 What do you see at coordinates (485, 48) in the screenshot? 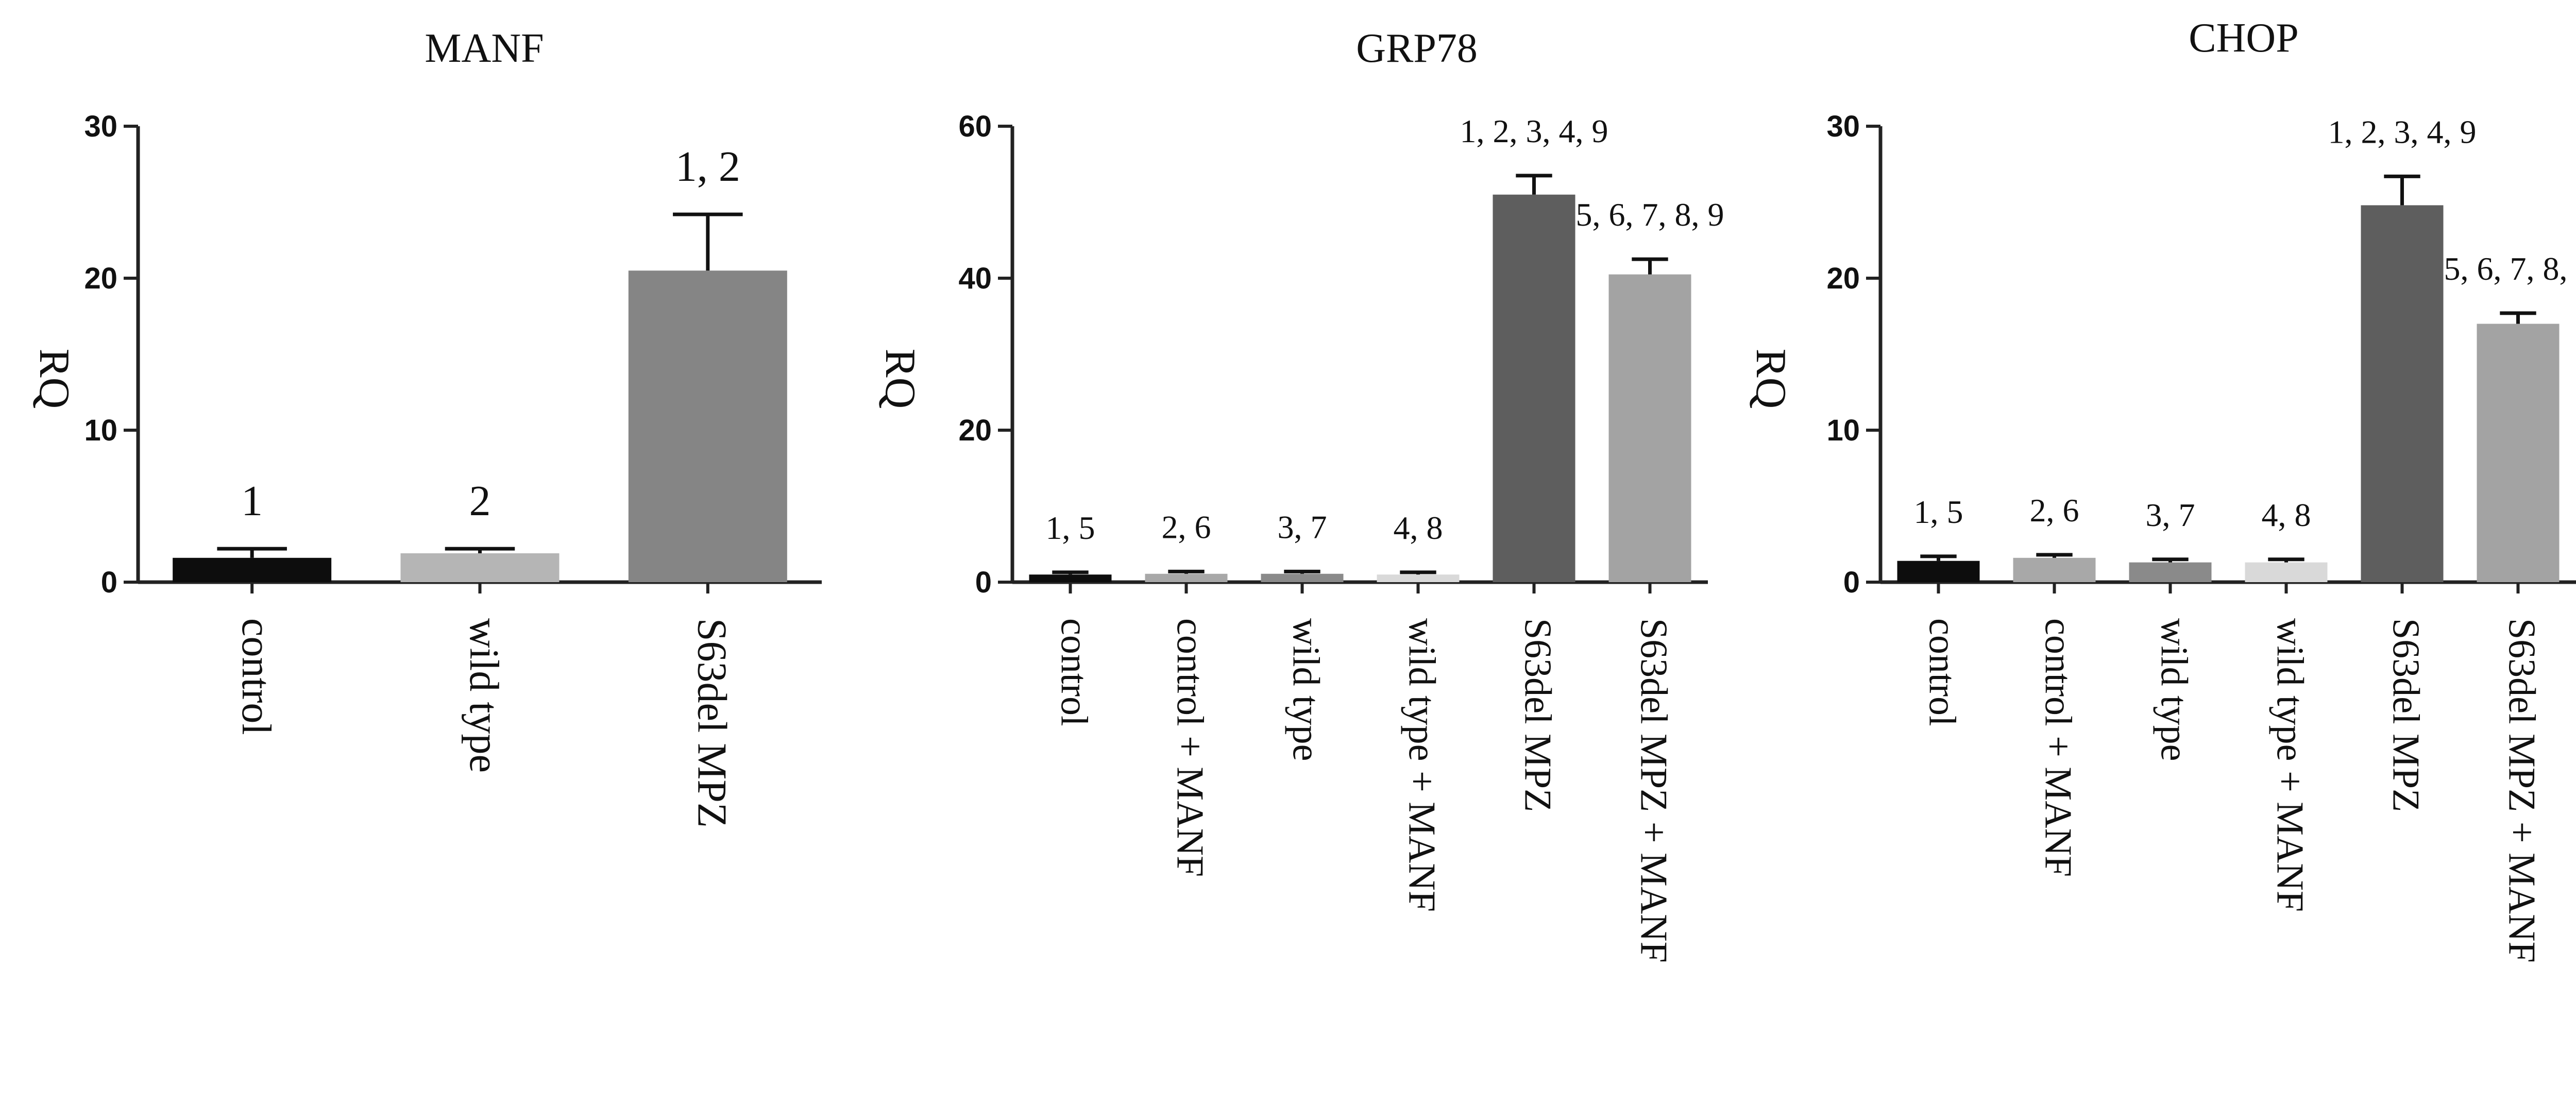
I see `chart-title: MANF` at bounding box center [485, 48].